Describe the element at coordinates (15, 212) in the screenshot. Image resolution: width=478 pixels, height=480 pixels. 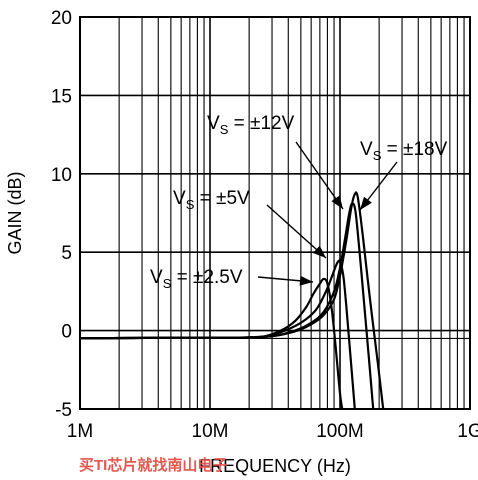
I see `y-axis-title: GAIN (dB)` at that location.